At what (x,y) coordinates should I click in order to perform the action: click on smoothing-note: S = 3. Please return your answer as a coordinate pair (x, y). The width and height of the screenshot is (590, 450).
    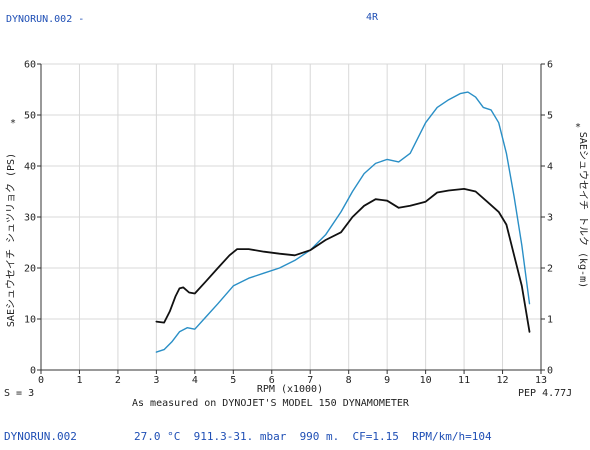
    Looking at the image, I should click on (19, 393).